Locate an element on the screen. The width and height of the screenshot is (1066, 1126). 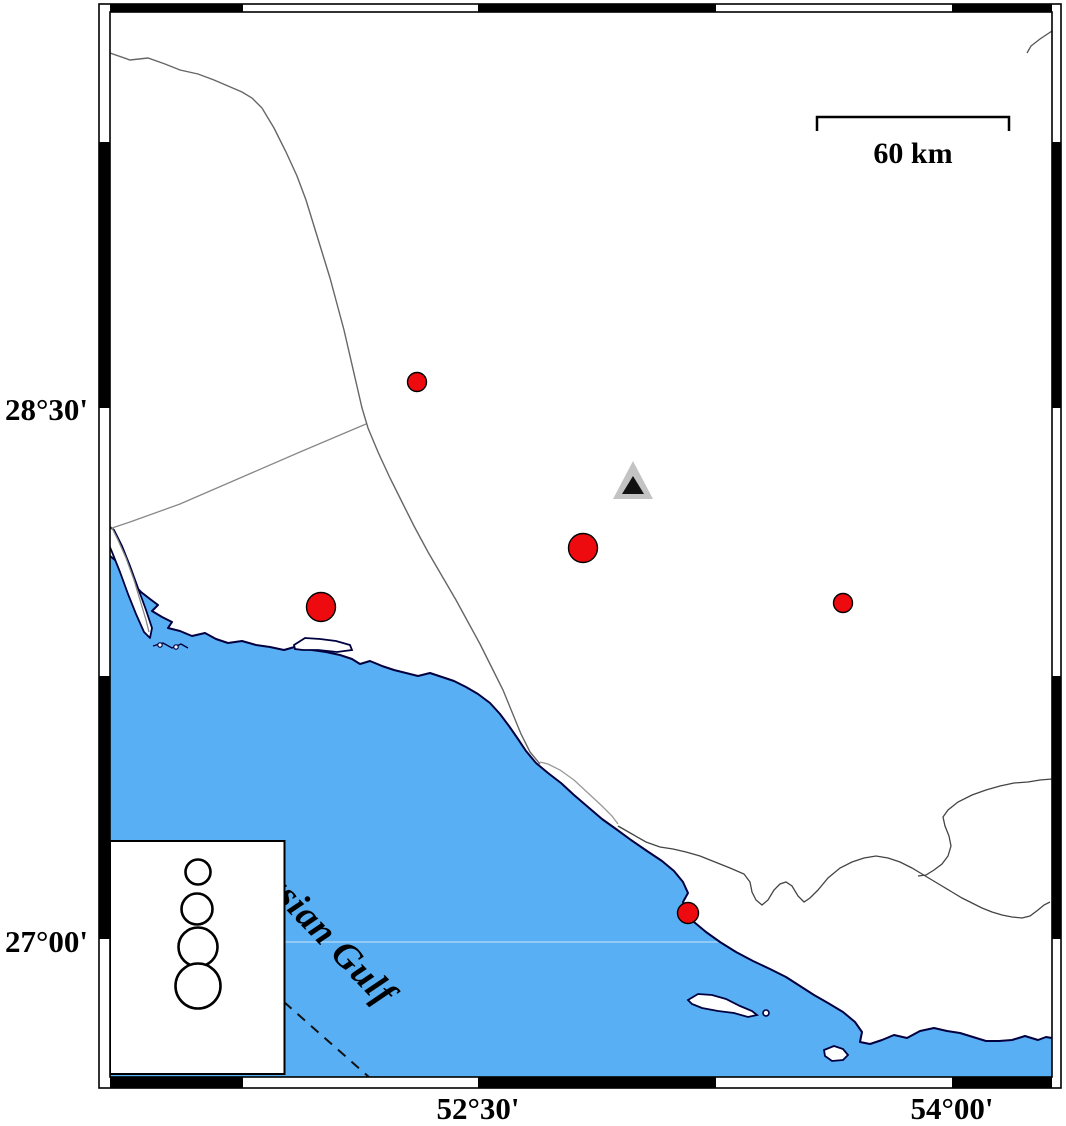
island-large is located at coordinates (723, 1005).